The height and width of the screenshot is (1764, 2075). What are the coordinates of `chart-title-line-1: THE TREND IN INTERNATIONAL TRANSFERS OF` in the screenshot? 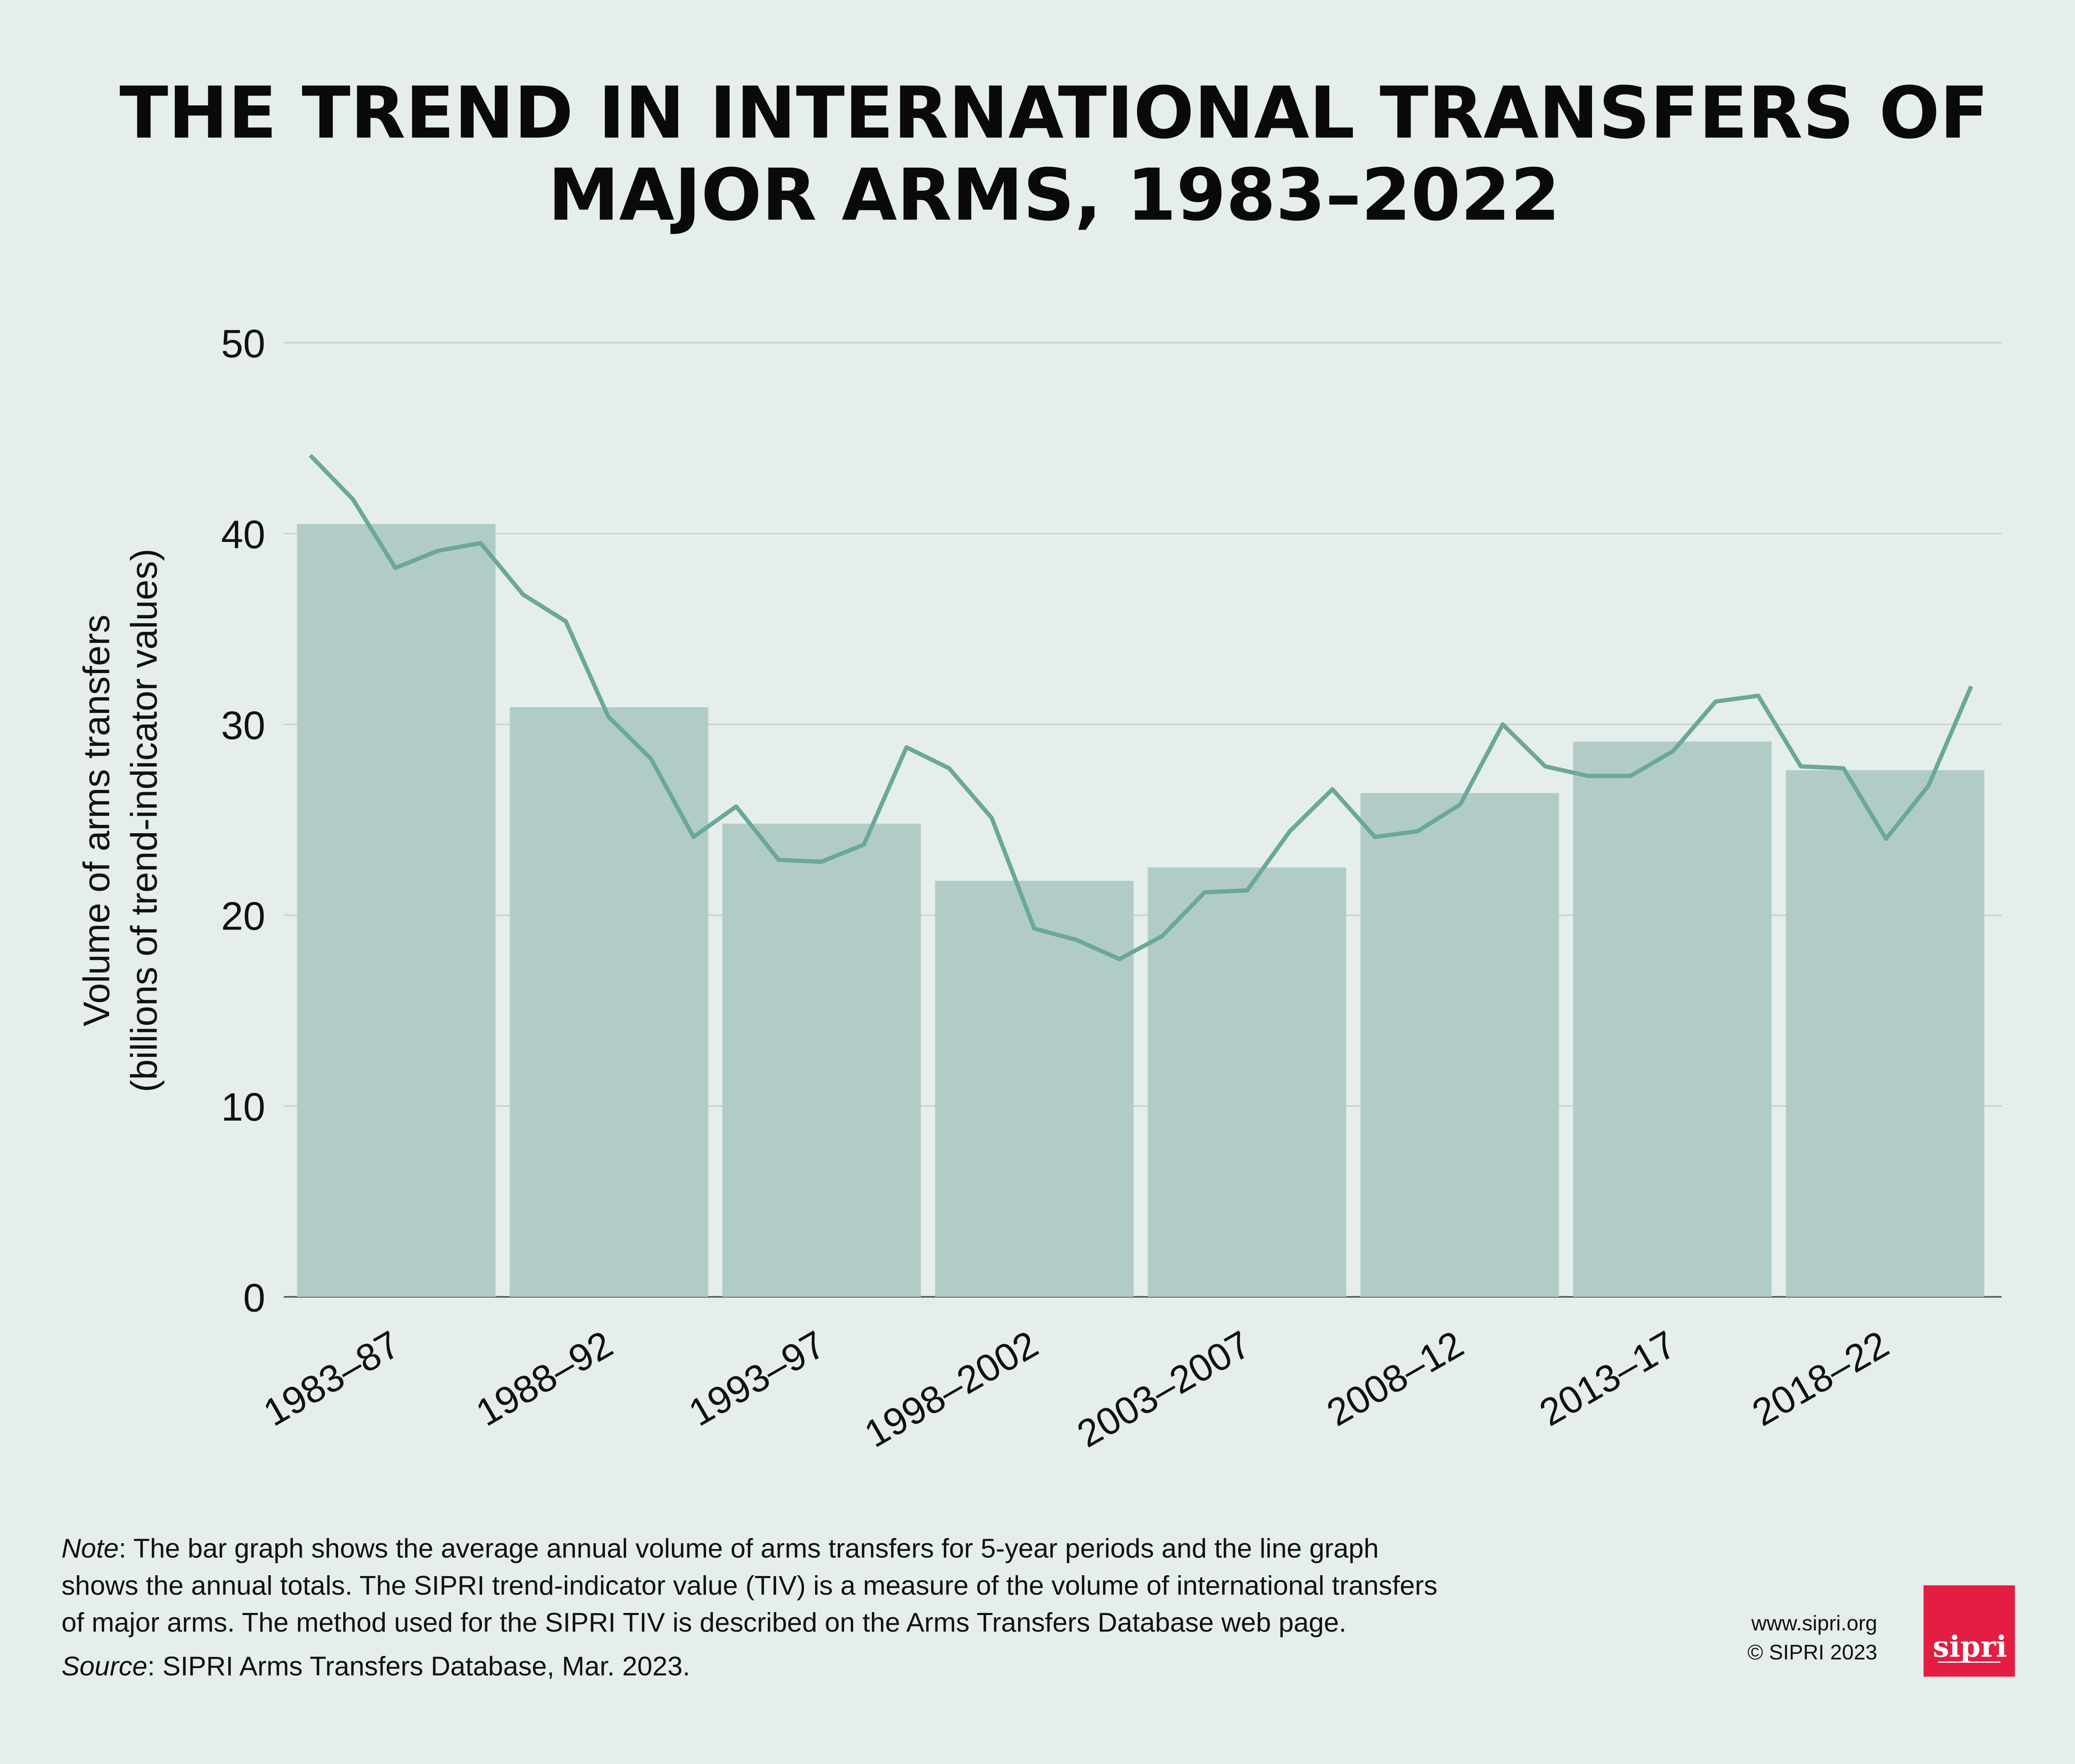 It's located at (1055, 113).